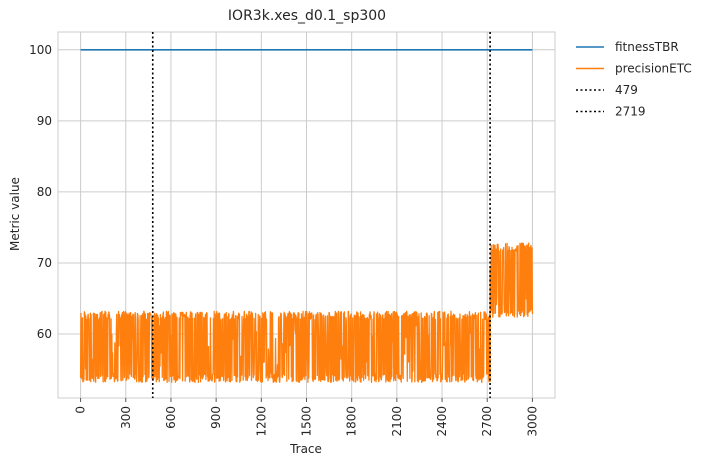  I want to click on legend: fitnessTBR precisionETC 479 2719, so click(634, 79).